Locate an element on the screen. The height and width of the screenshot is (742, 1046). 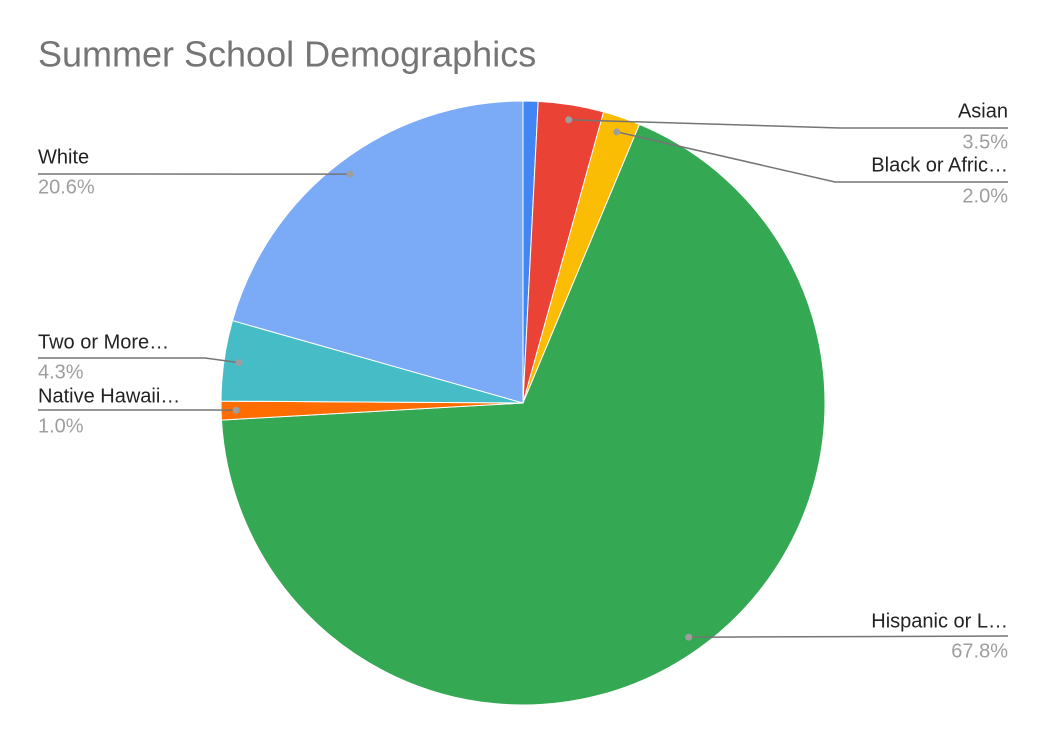
slice-value-label: 67.8% is located at coordinates (979, 651).